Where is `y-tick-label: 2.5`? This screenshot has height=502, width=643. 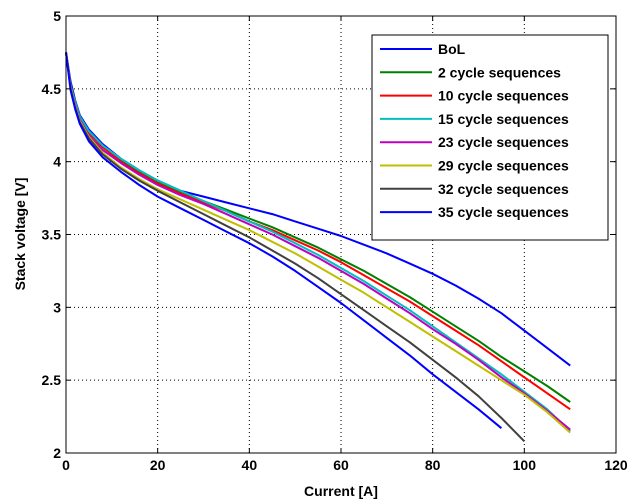 y-tick-label: 2.5 is located at coordinates (52, 380).